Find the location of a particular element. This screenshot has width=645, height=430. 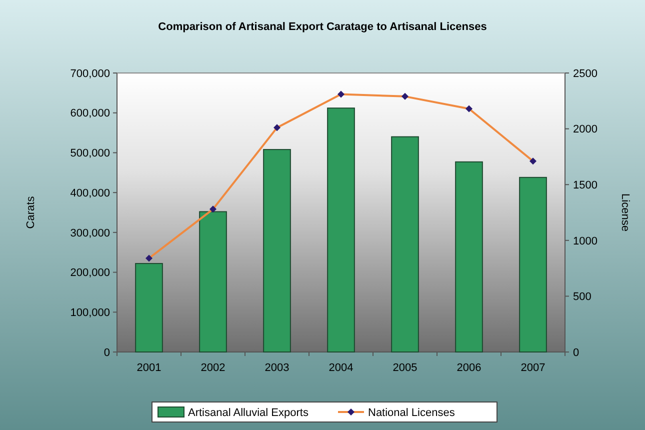

y2-tick-label: 2500 is located at coordinates (585, 74).